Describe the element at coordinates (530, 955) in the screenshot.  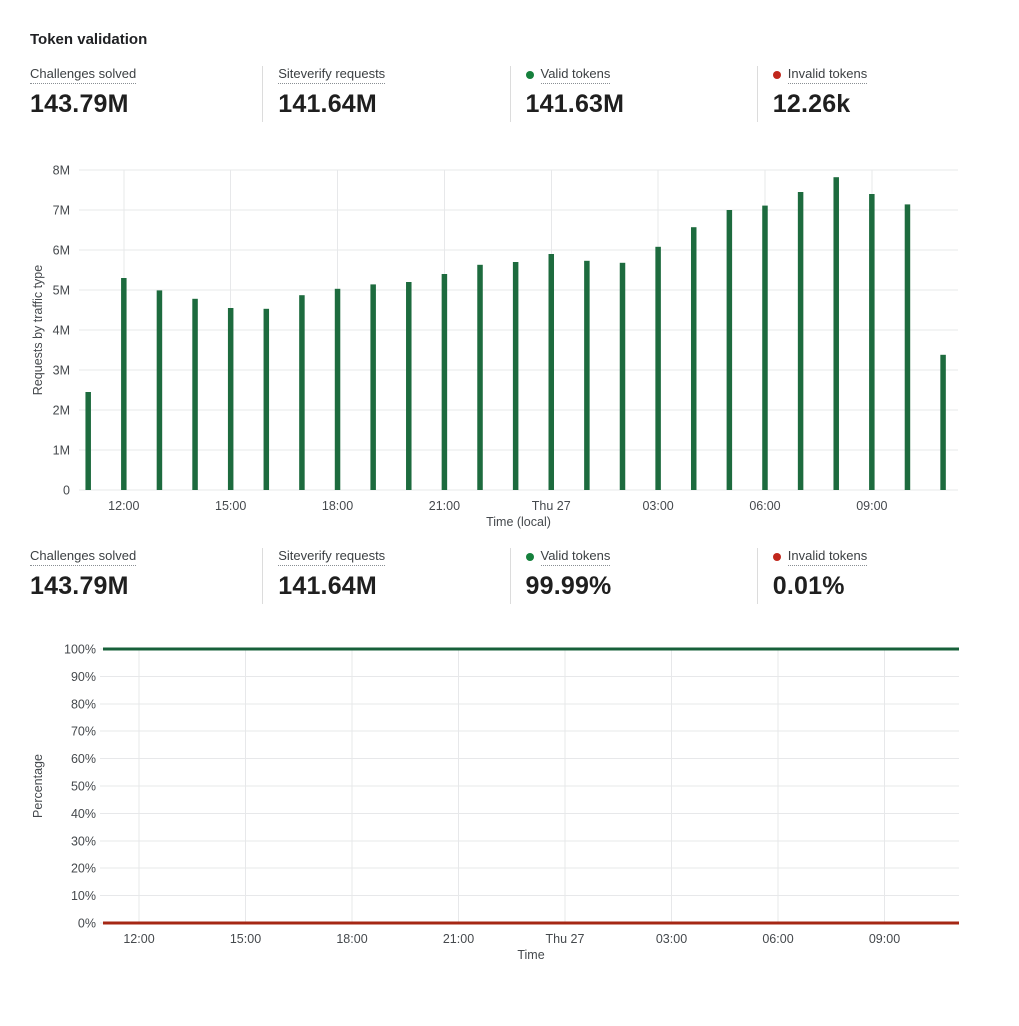
I see `x-axis-title: Time` at that location.